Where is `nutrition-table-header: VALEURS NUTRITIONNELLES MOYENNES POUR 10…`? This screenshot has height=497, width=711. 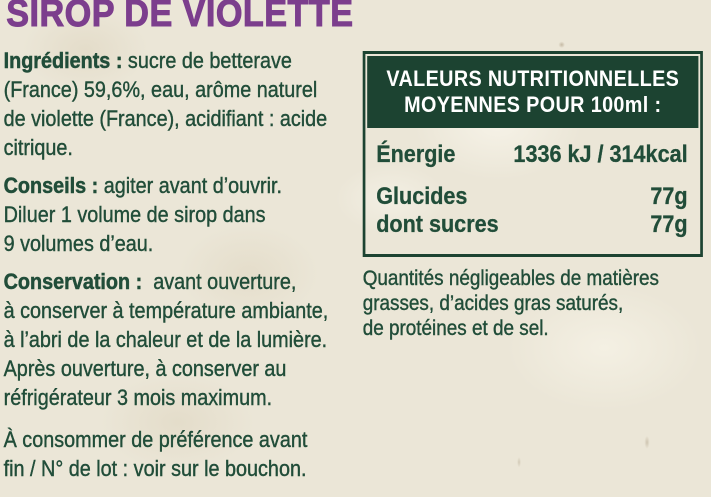 nutrition-table-header: VALEURS NUTRITIONNELLES MOYENNES POUR 10… is located at coordinates (533, 92).